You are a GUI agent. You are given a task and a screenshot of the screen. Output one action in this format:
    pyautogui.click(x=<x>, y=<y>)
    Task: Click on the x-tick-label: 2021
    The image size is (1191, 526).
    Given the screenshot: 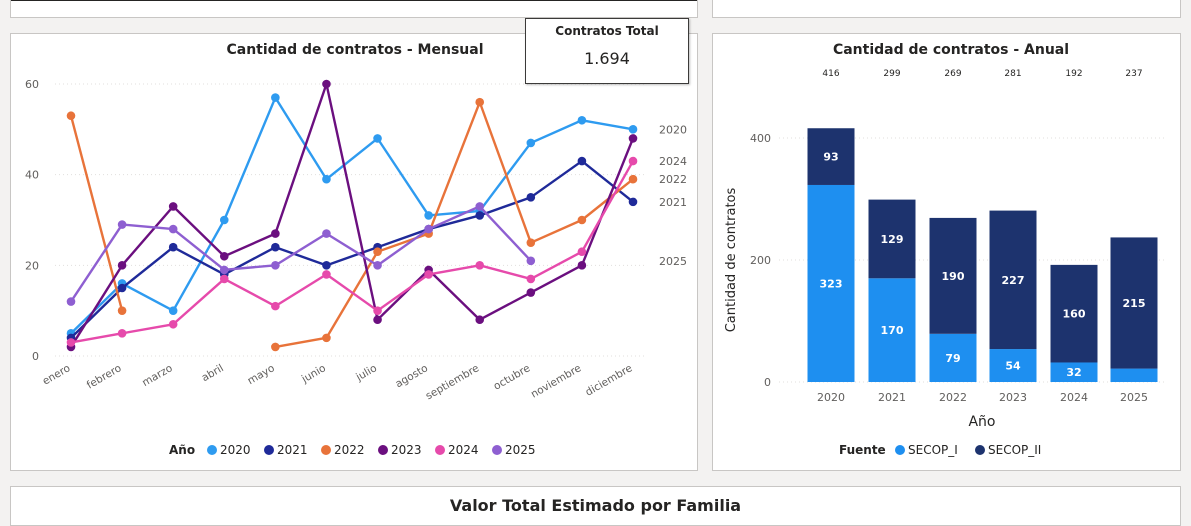 What is the action you would take?
    pyautogui.click(x=892, y=397)
    